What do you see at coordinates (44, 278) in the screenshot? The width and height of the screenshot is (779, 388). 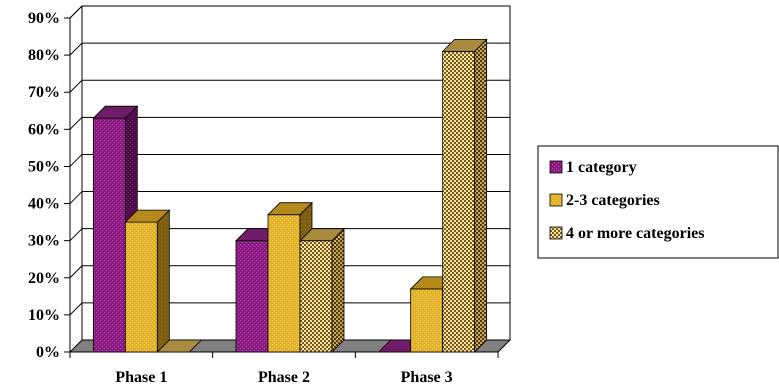 I see `y-tick-label: 20%` at bounding box center [44, 278].